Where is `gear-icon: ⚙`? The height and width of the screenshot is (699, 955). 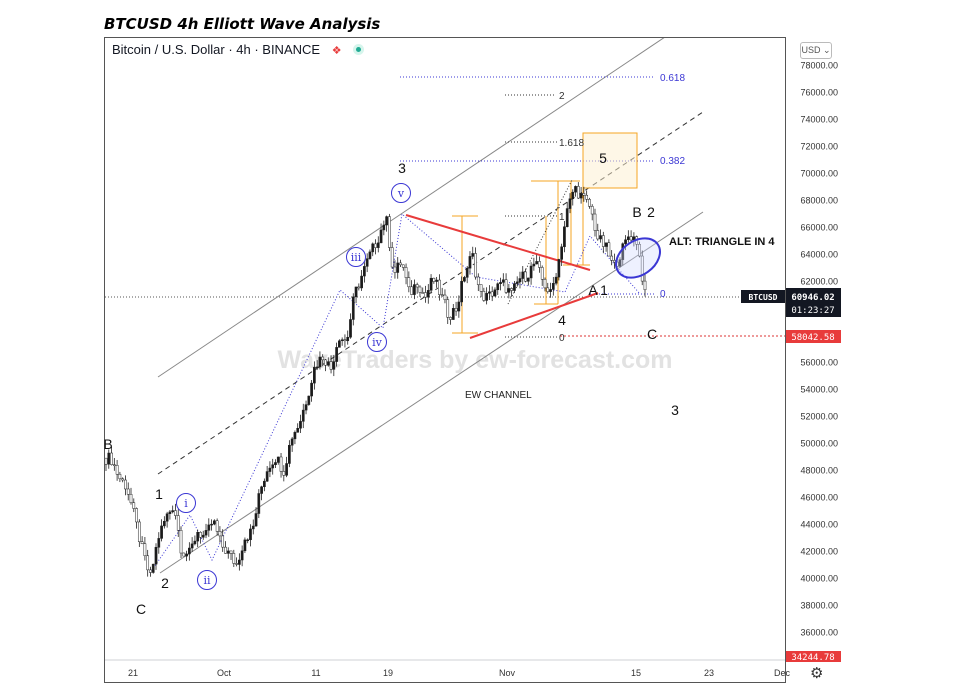 gear-icon: ⚙ is located at coordinates (817, 673).